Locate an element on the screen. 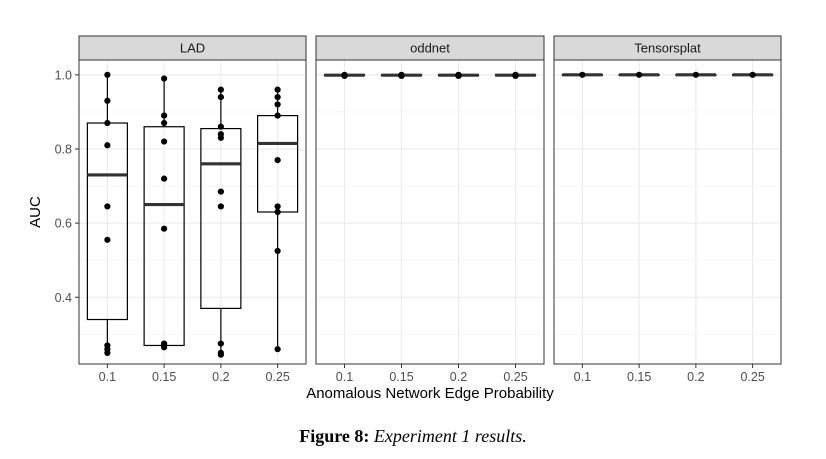 The height and width of the screenshot is (459, 826). y-axis-title: AUC is located at coordinates (35, 212).